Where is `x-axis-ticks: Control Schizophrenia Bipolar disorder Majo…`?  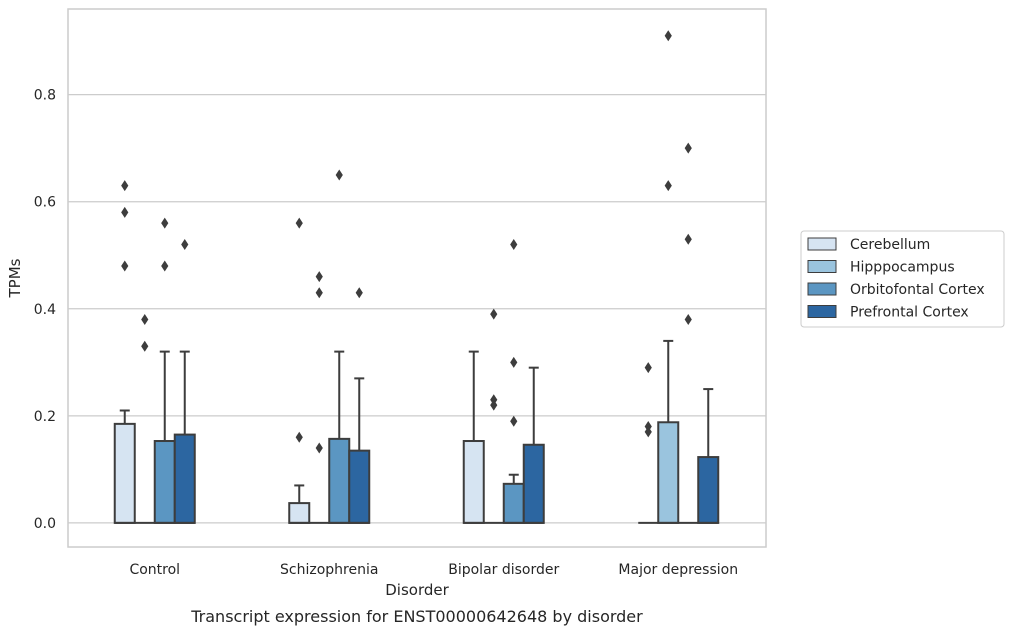
x-axis-ticks: Control Schizophrenia Bipolar disorder Majo… is located at coordinates (433, 570).